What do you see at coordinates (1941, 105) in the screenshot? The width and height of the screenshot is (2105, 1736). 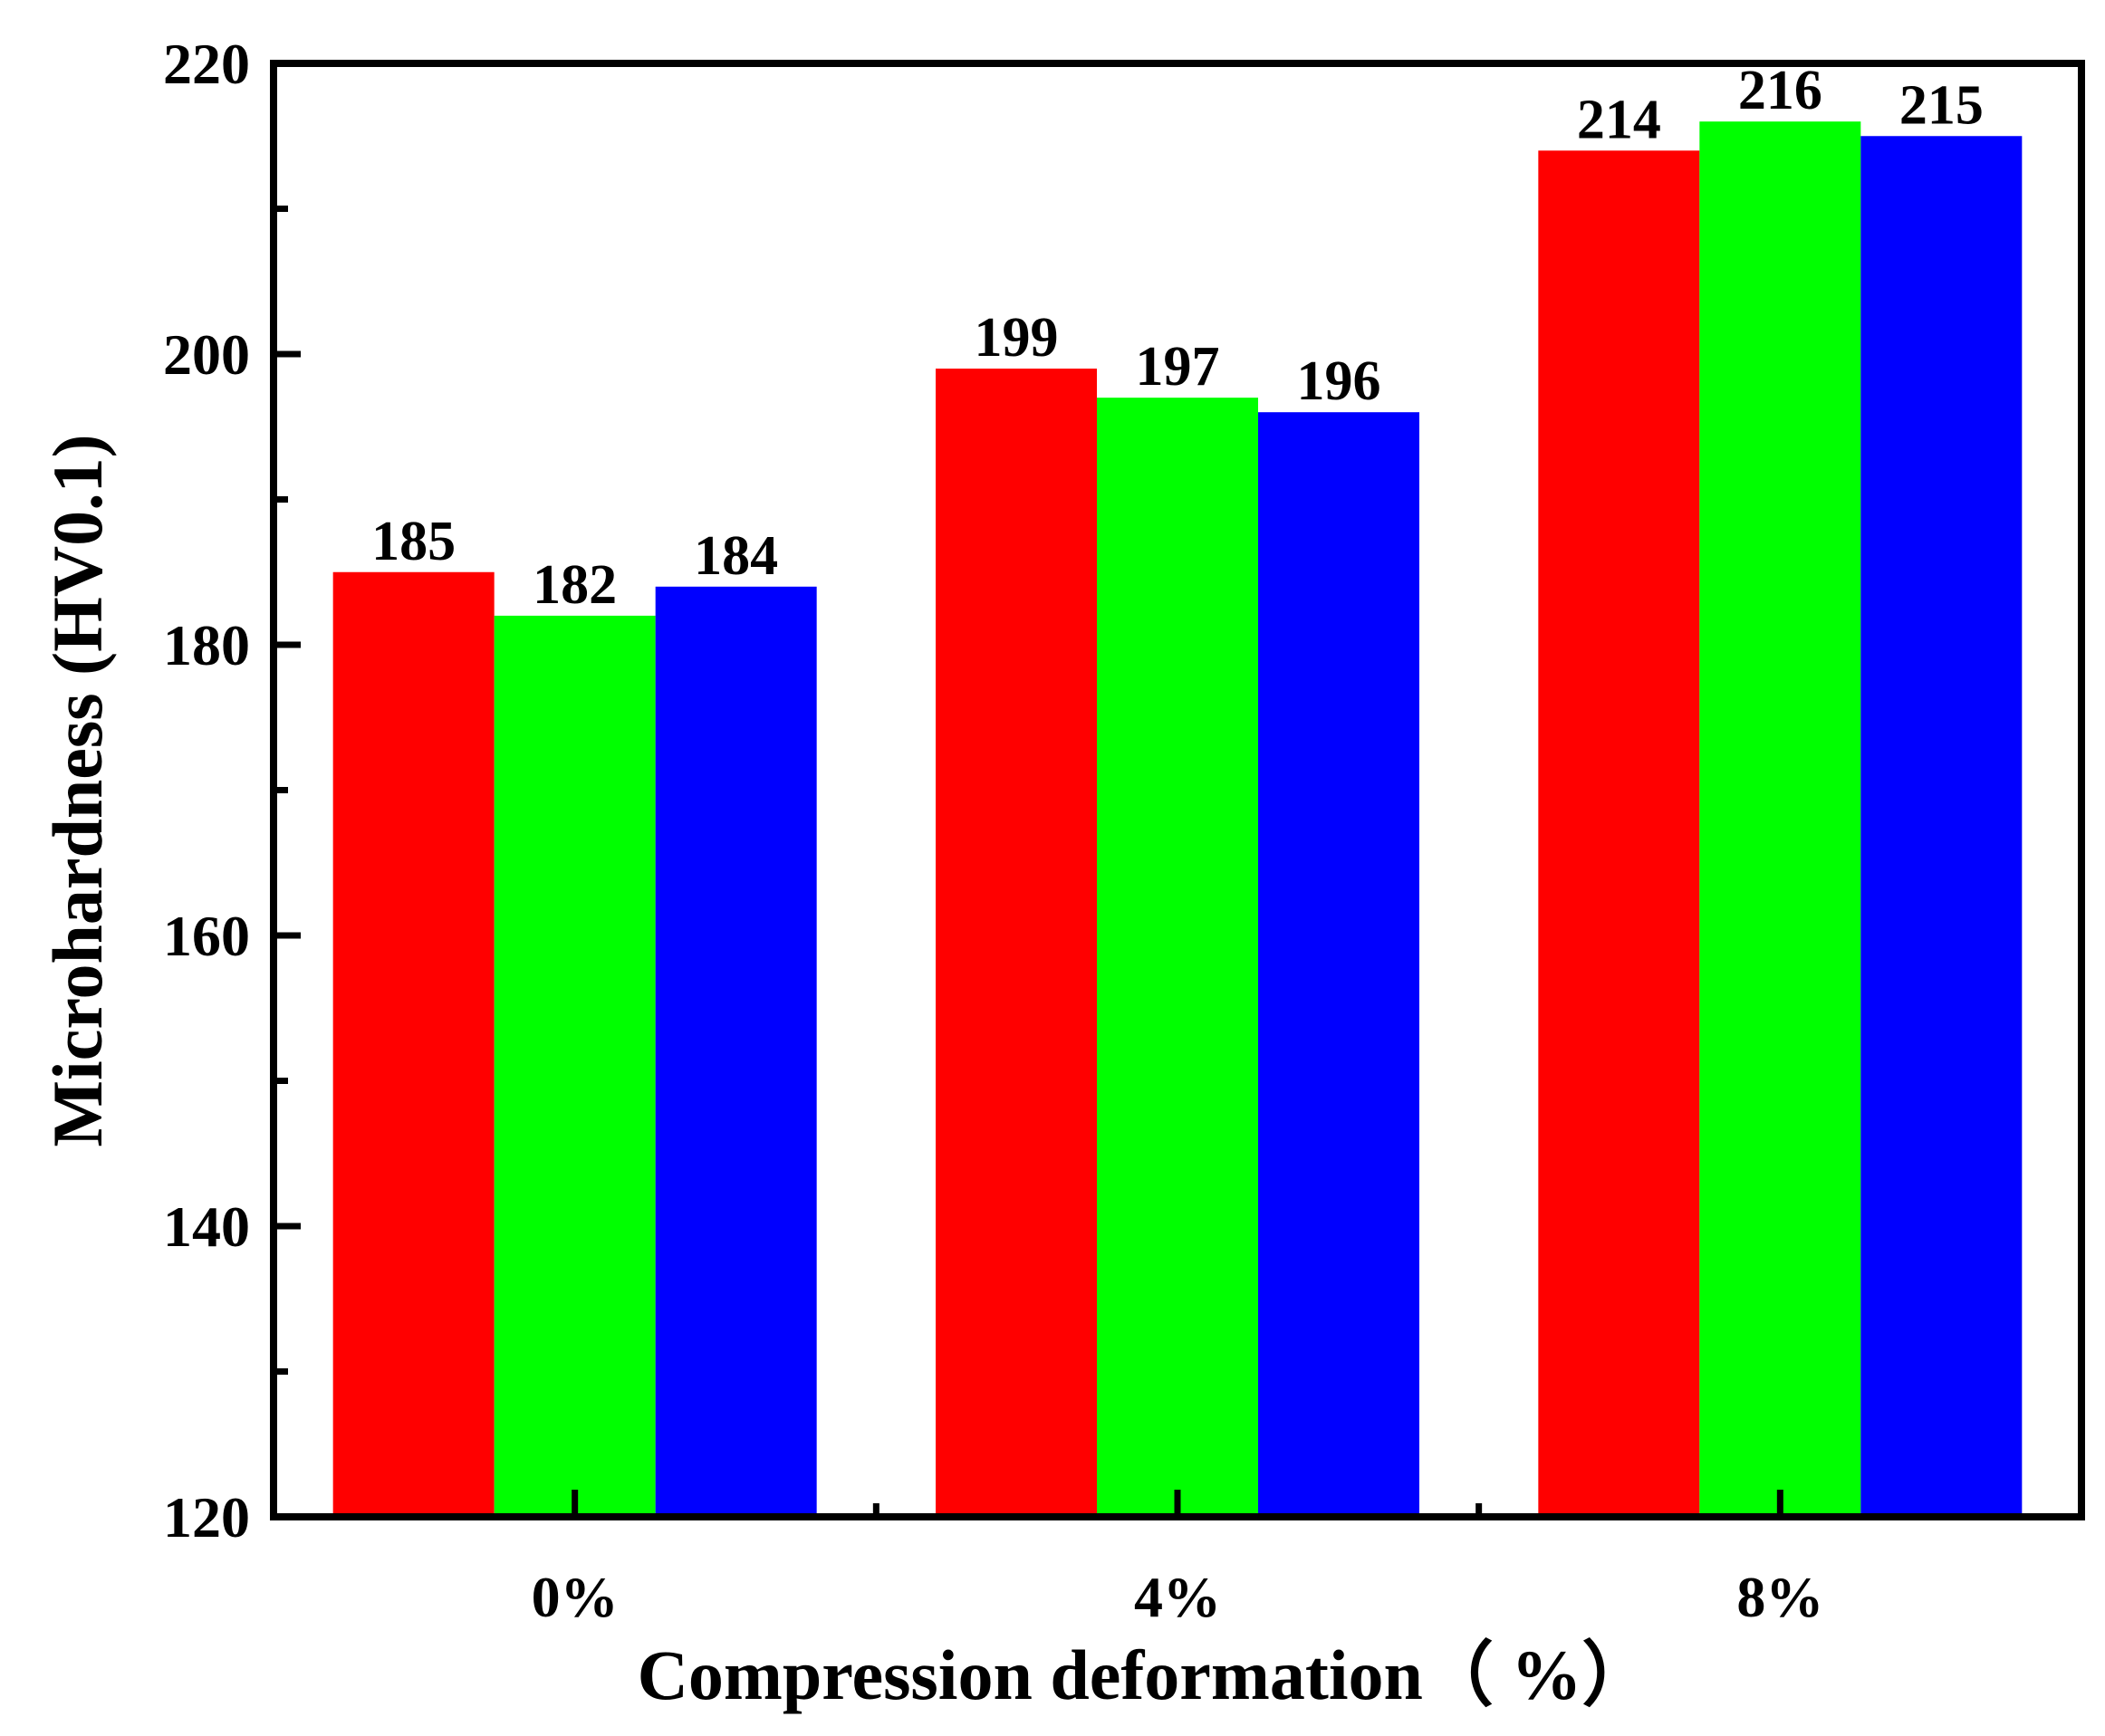 I see `data-label: 215` at bounding box center [1941, 105].